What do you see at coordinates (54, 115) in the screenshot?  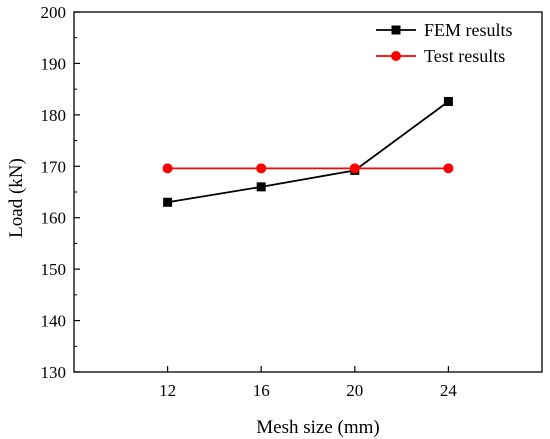 I see `y-tick-label: 180` at bounding box center [54, 115].